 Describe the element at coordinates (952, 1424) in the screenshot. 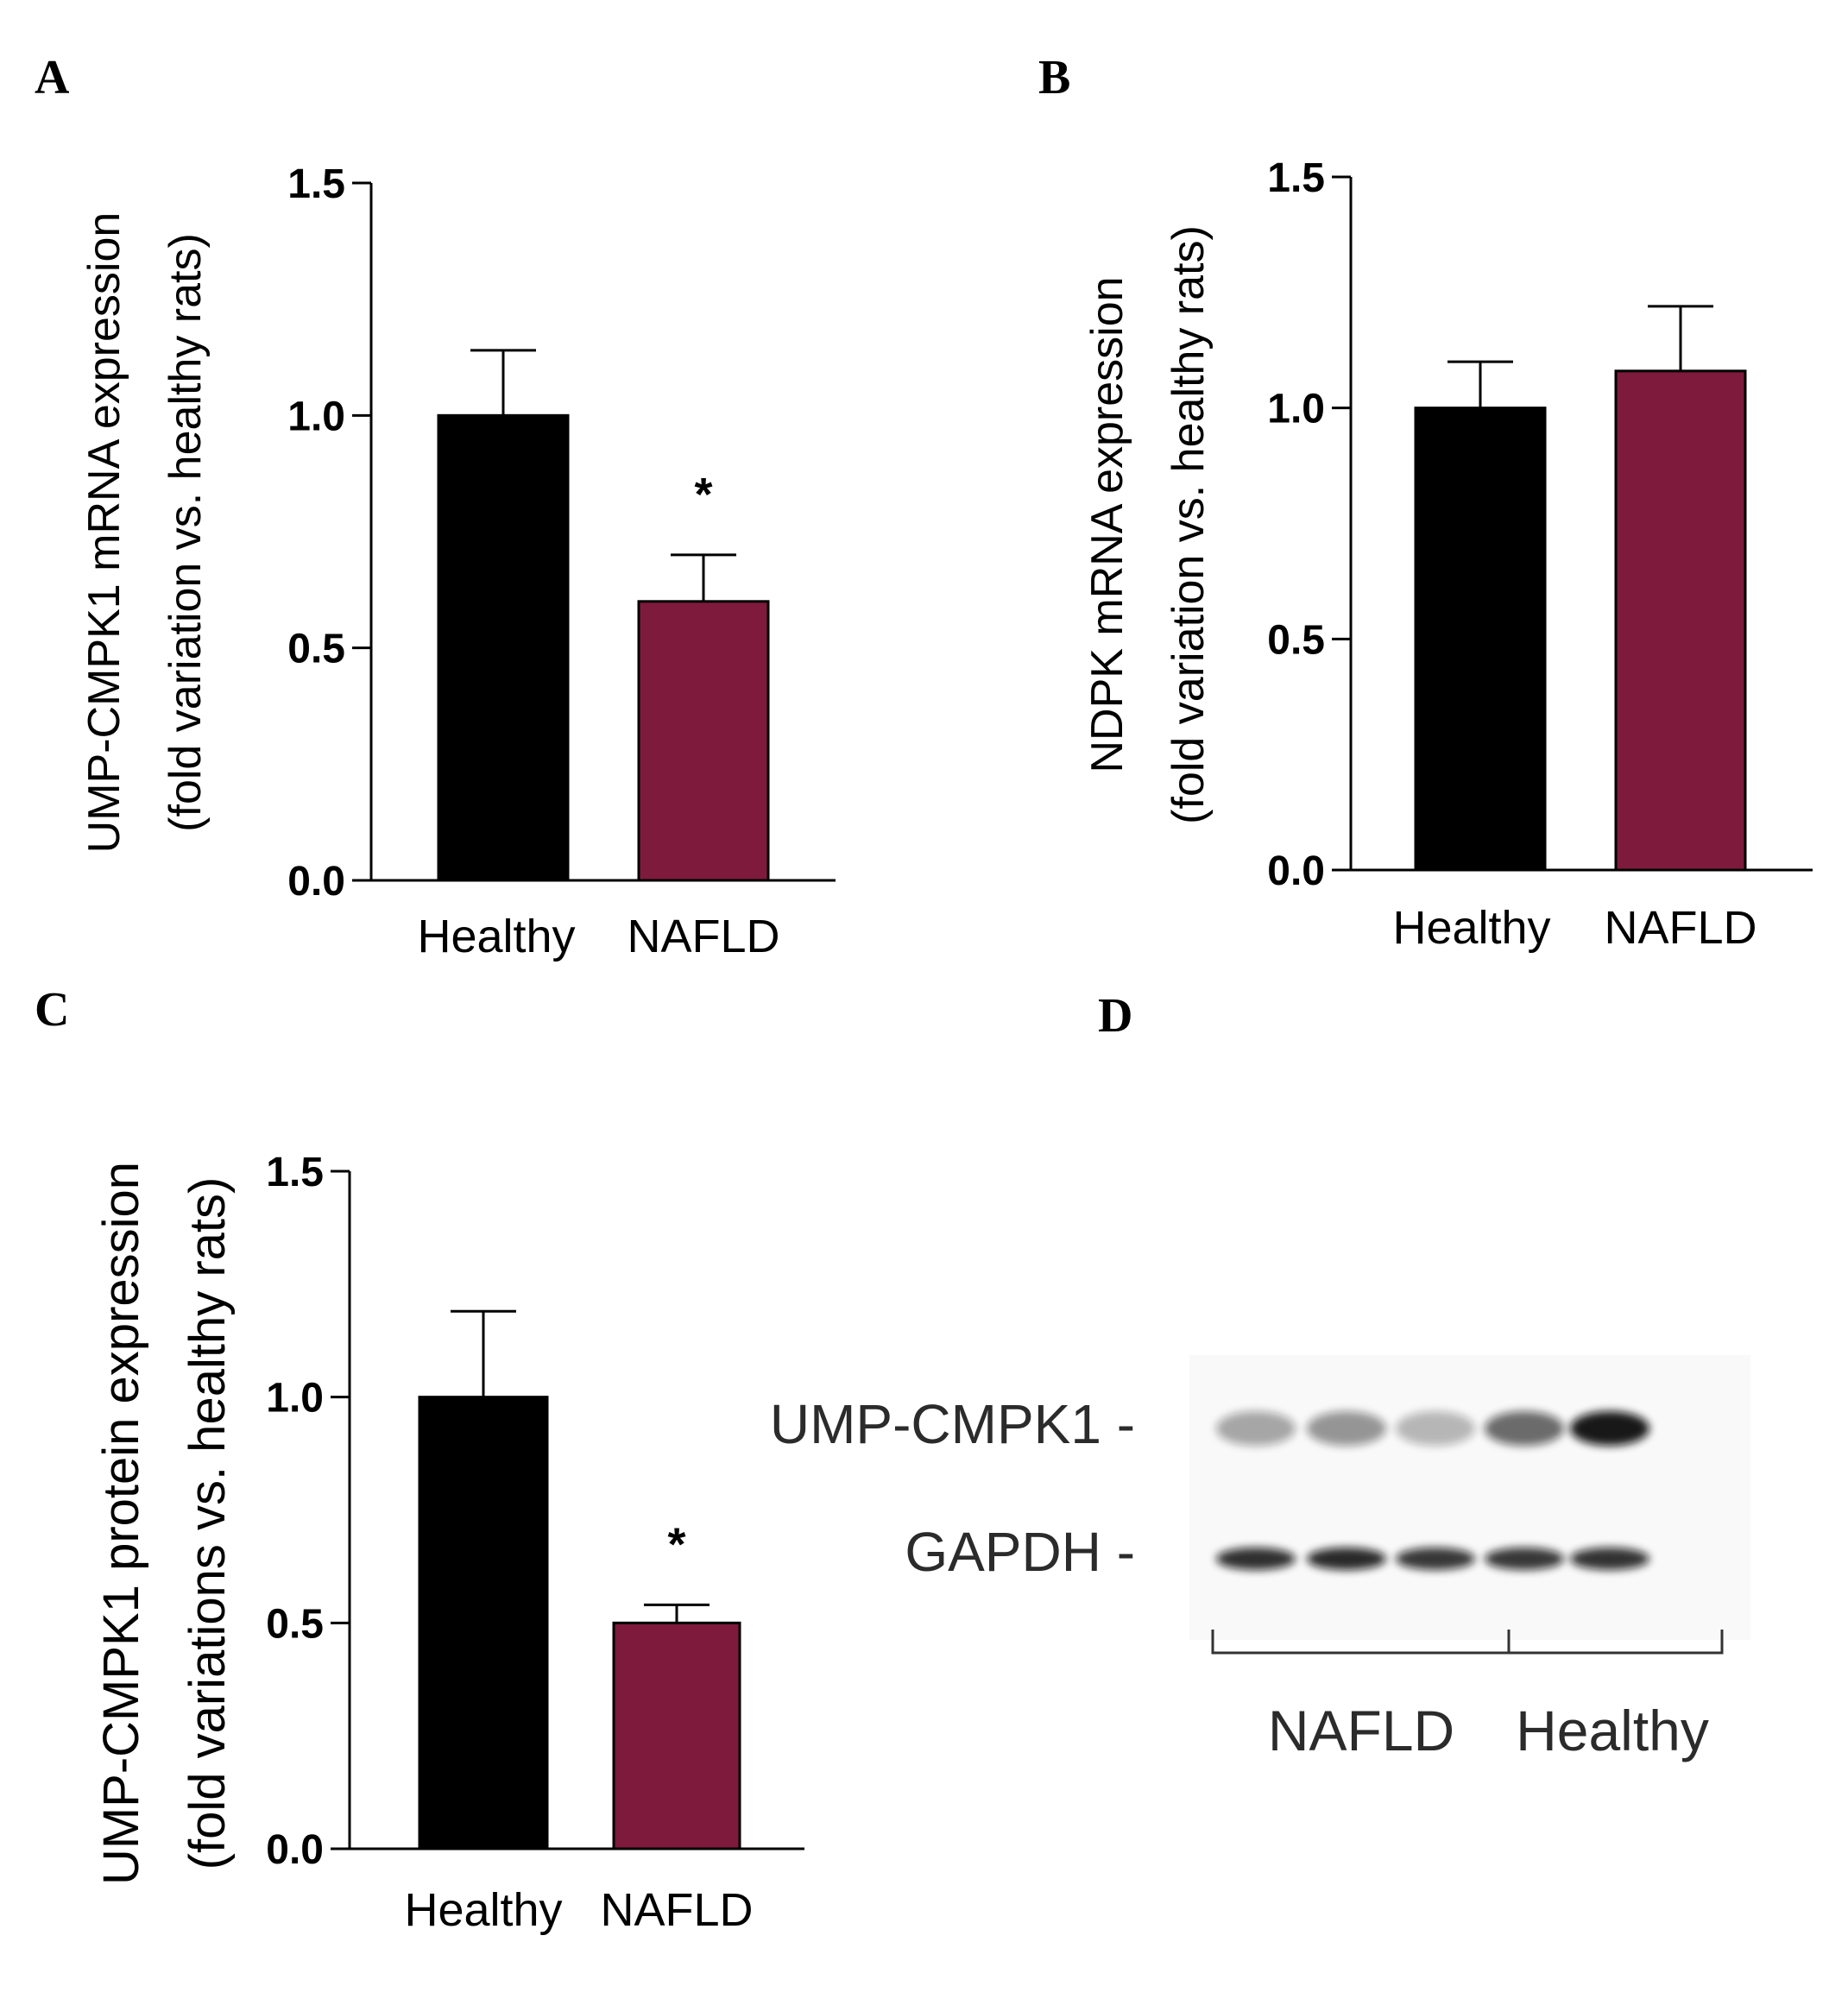

I see `blot-label-ump-cmpk1: UMP-CMPK1 -` at that location.